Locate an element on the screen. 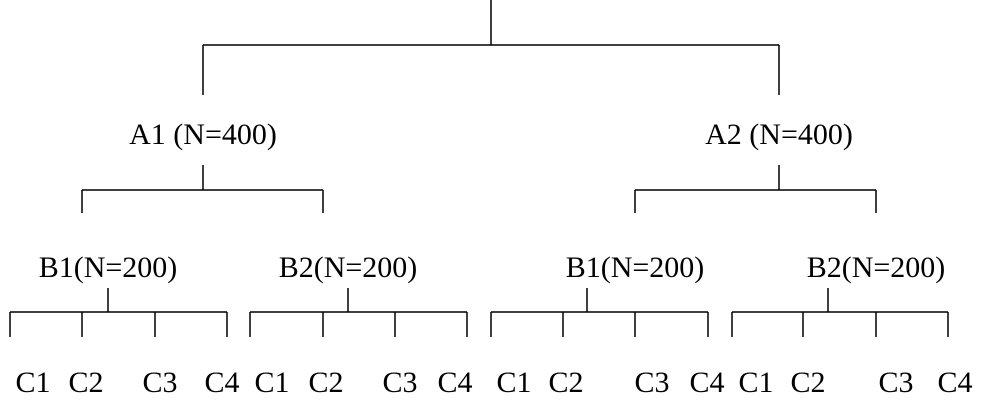 This screenshot has height=414, width=990. connectors is located at coordinates (491, 47).